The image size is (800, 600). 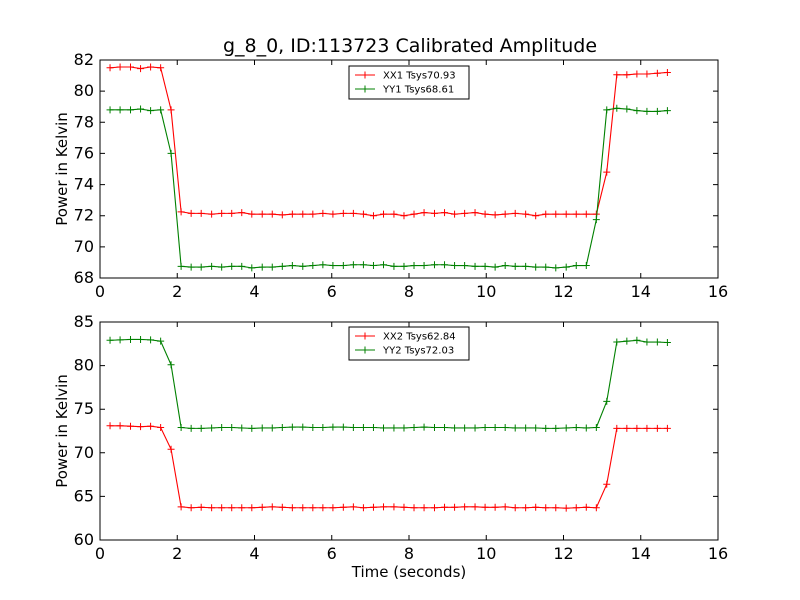 I want to click on x-tick-label: 14, so click(x=641, y=553).